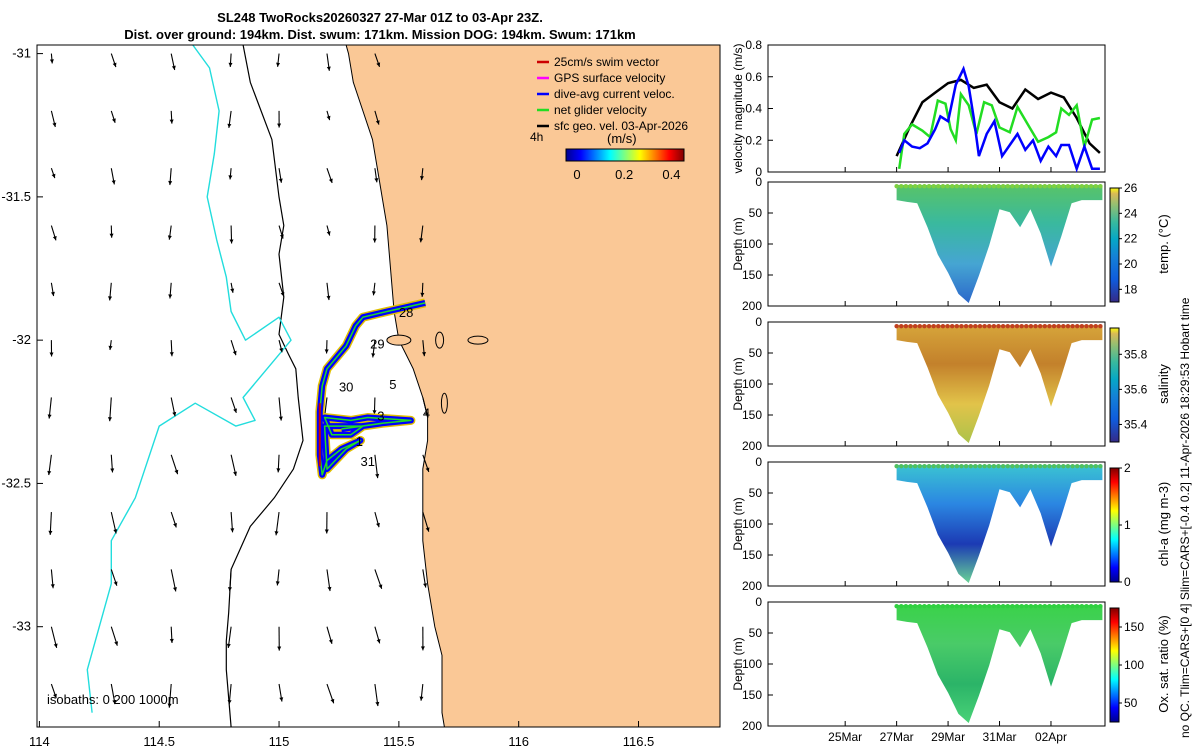 The width and height of the screenshot is (1200, 750). What do you see at coordinates (1131, 264) in the screenshot?
I see `temperature-colorbar-tick-label: 20` at bounding box center [1131, 264].